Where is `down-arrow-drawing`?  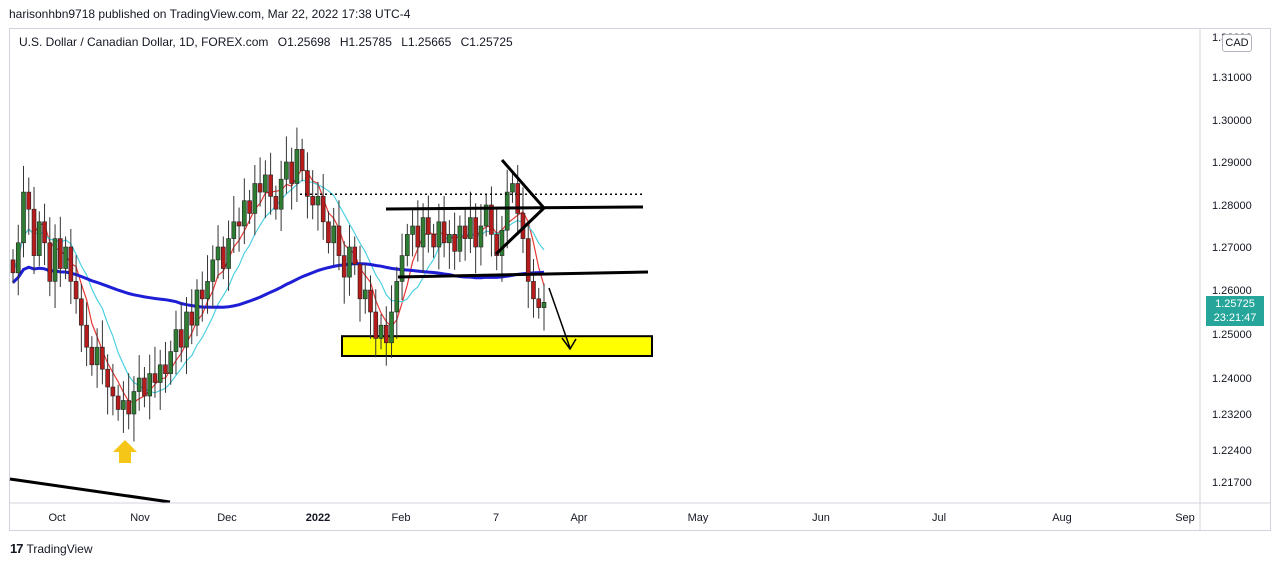 down-arrow-drawing is located at coordinates (562, 319).